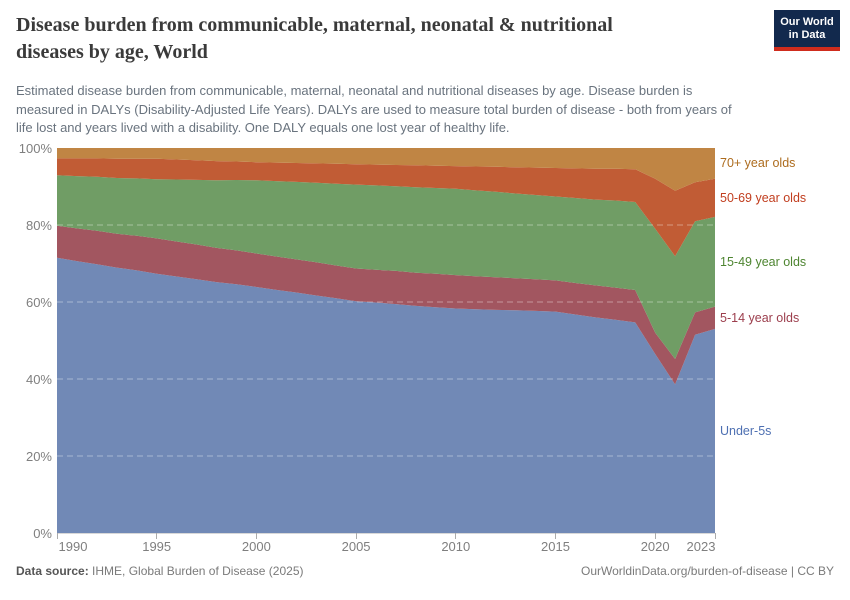  Describe the element at coordinates (555, 536) in the screenshot. I see `x-axis-tick-2015` at that location.